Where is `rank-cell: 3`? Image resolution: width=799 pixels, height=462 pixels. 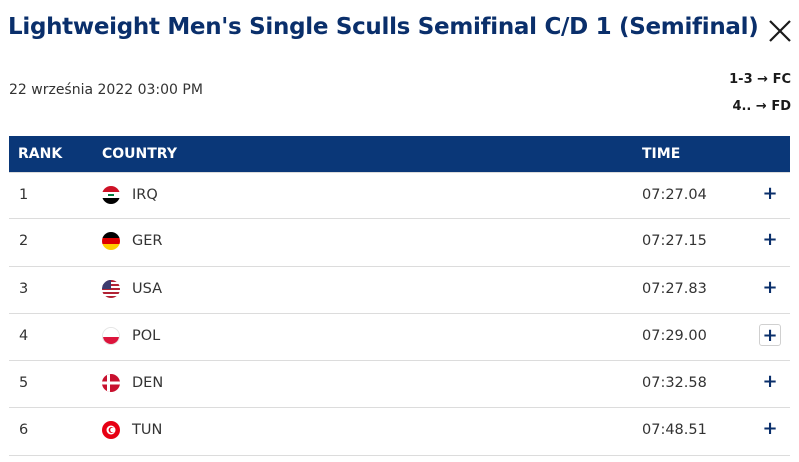 rank-cell: 3 is located at coordinates (24, 288).